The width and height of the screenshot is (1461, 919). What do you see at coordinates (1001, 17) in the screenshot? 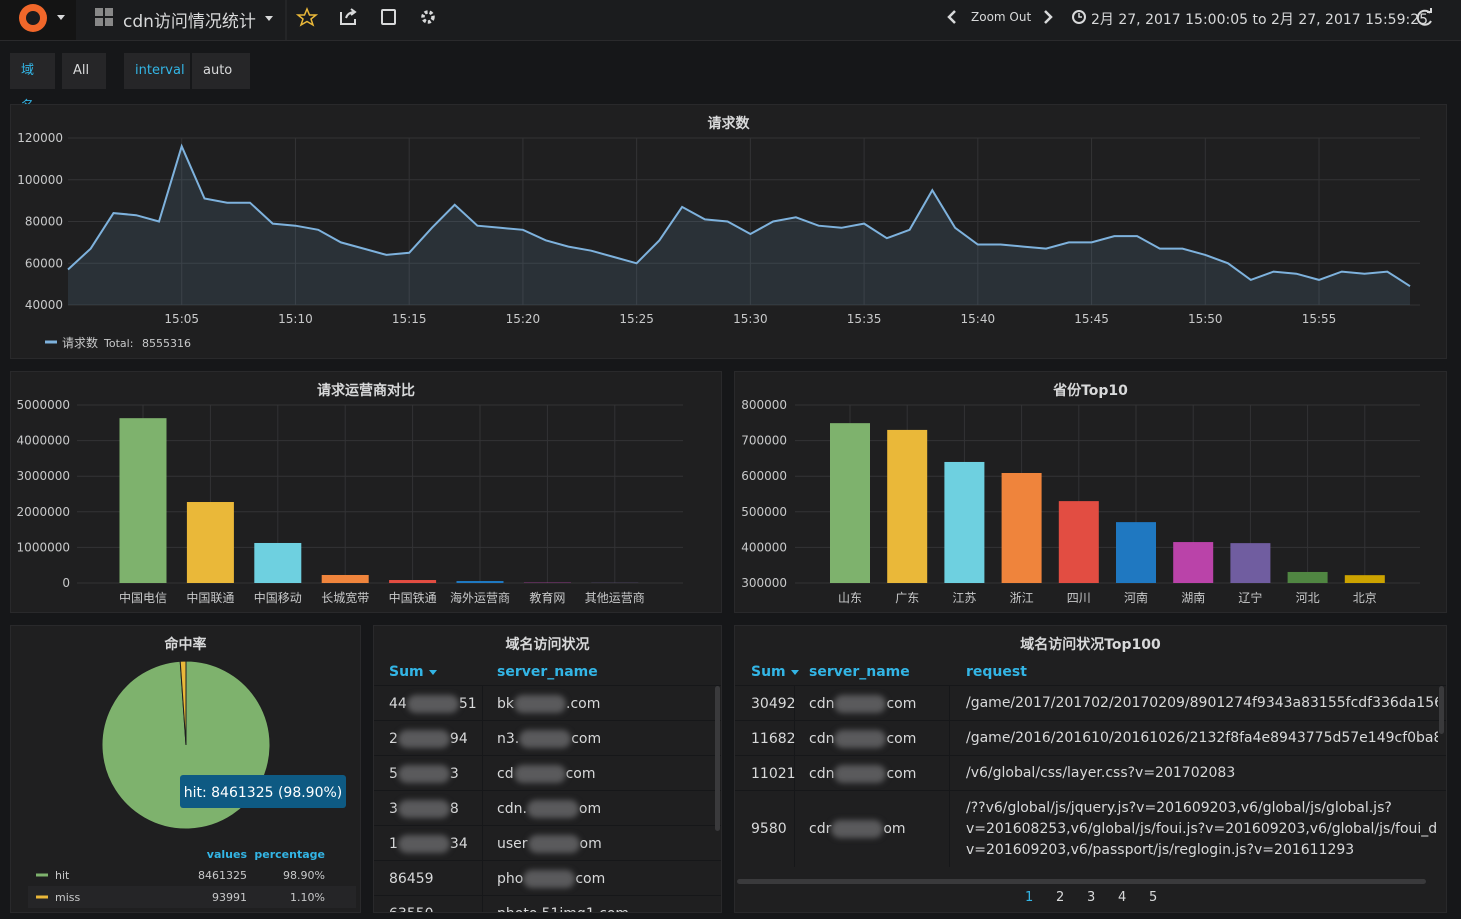
I see `zoom-out: Zoom Out` at bounding box center [1001, 17].